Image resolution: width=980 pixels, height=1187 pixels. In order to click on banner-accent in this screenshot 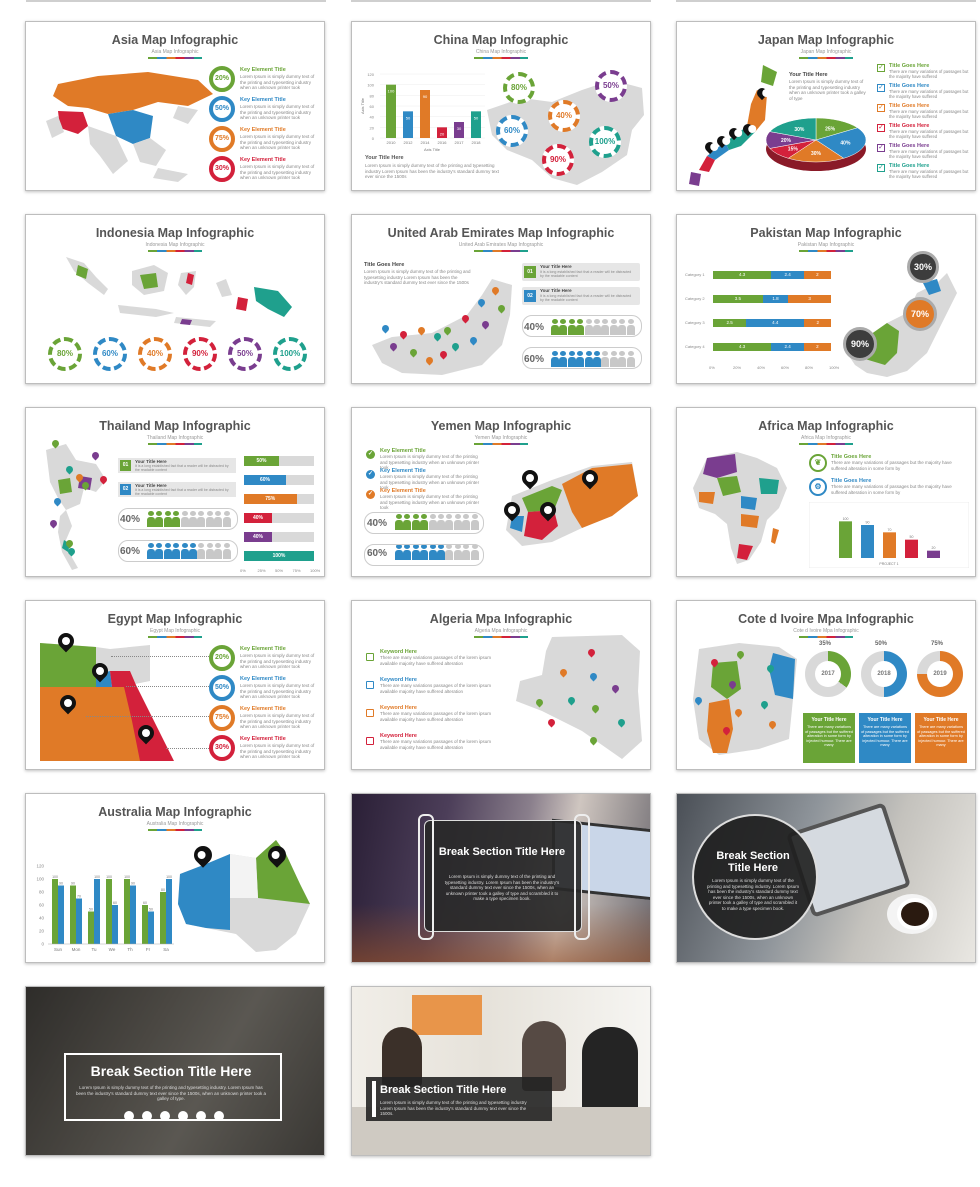, I will do `click(374, 1099)`.